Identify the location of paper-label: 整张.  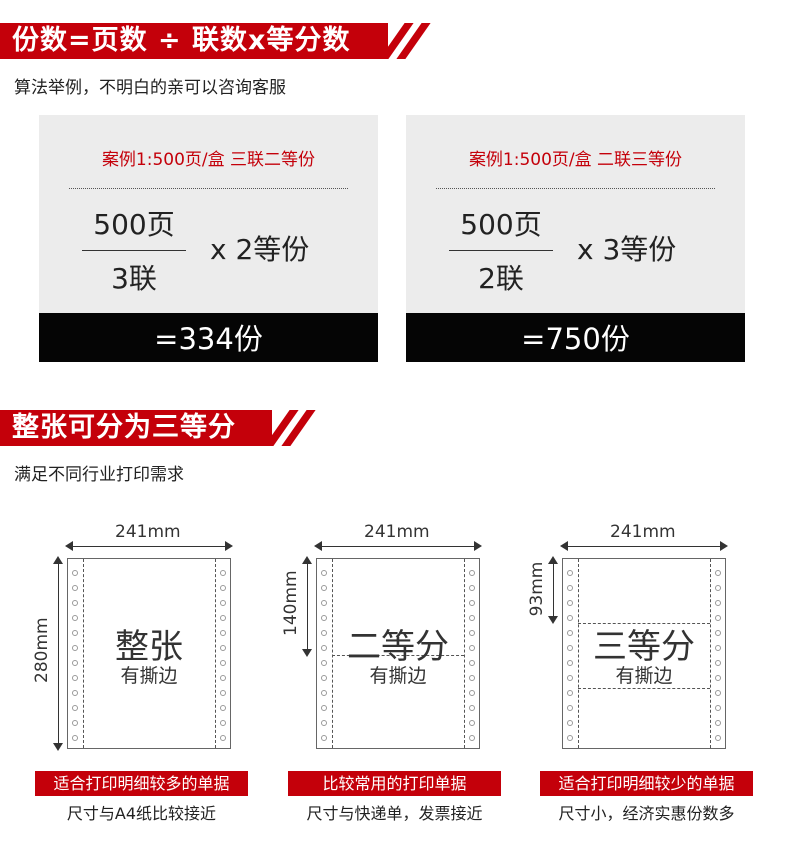
(149, 647).